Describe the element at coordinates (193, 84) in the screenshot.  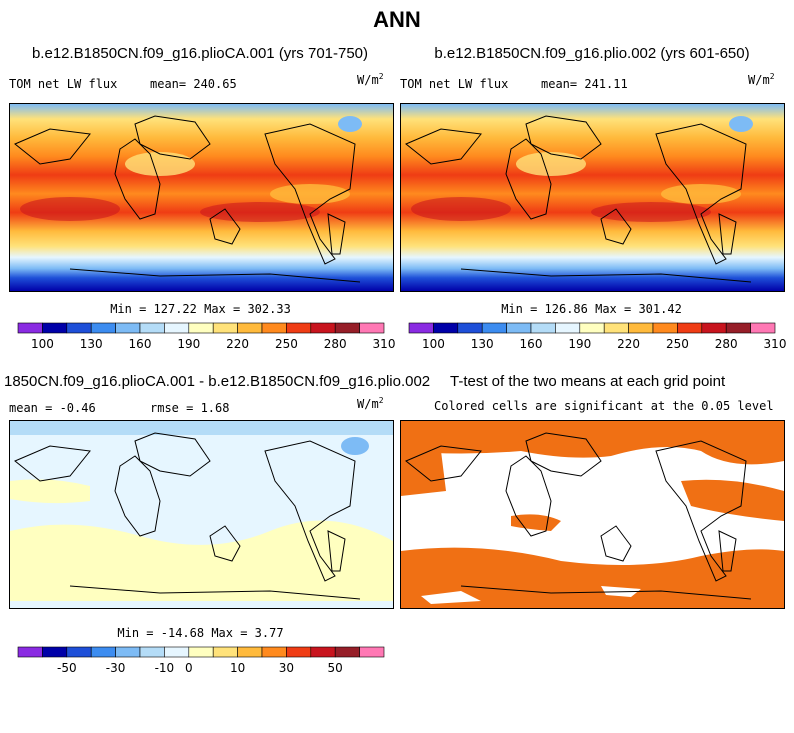
I see `panel-1-mean-label: mean= 240.65` at that location.